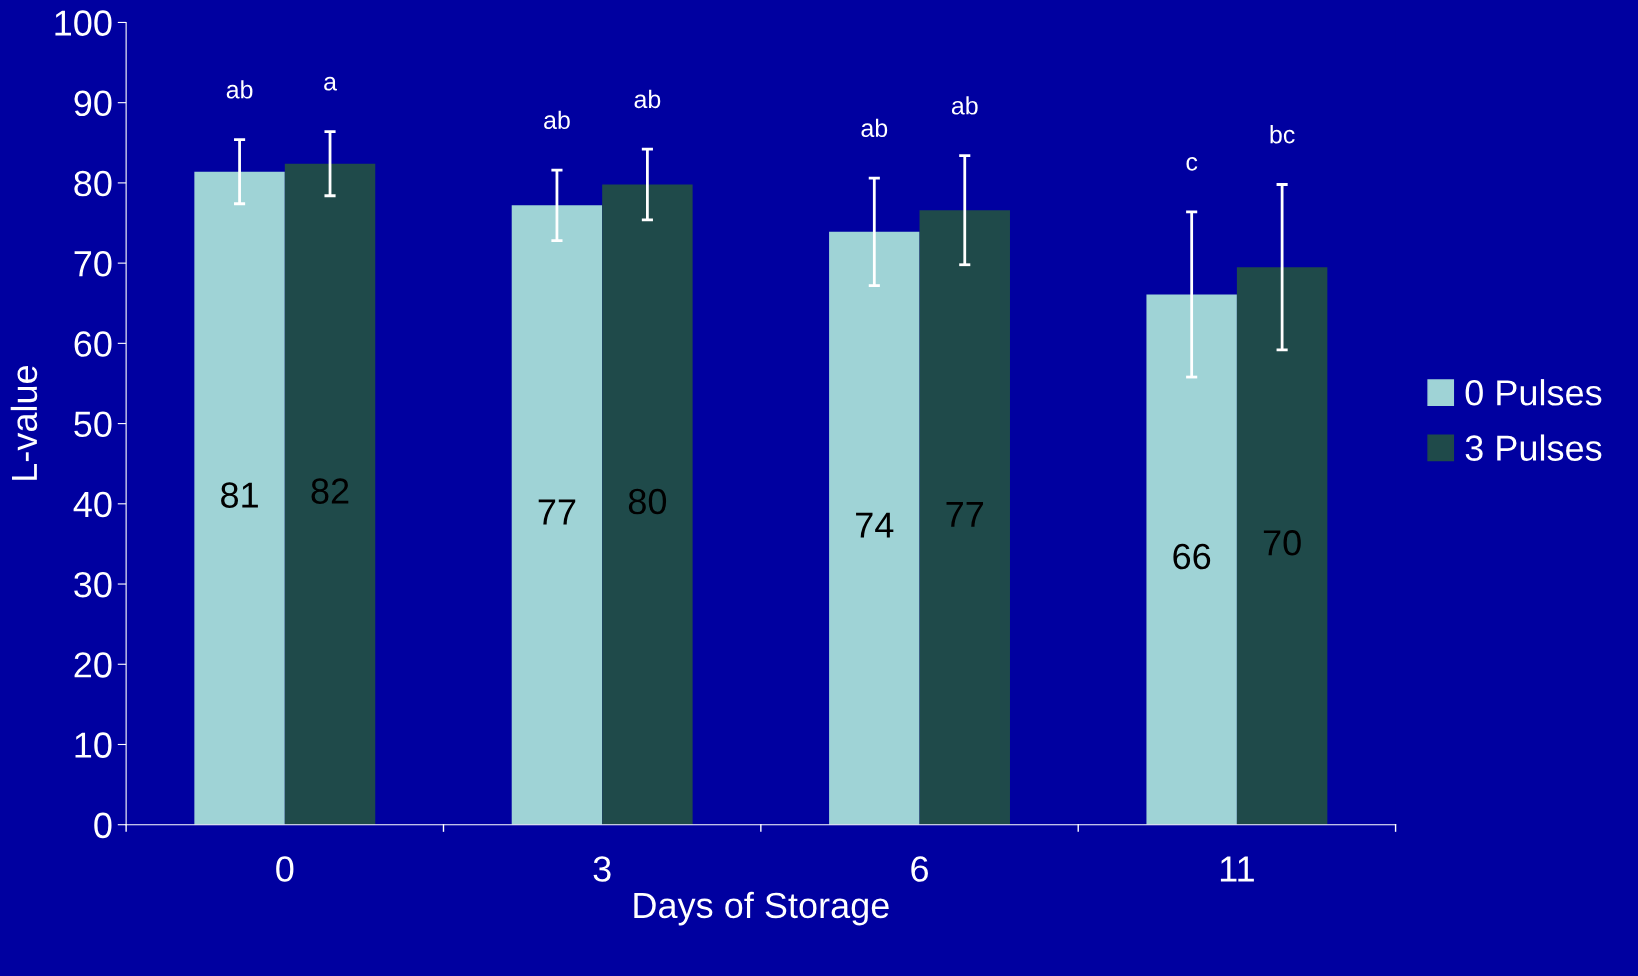 This screenshot has width=1638, height=976. I want to click on data-label: 70, so click(1282, 543).